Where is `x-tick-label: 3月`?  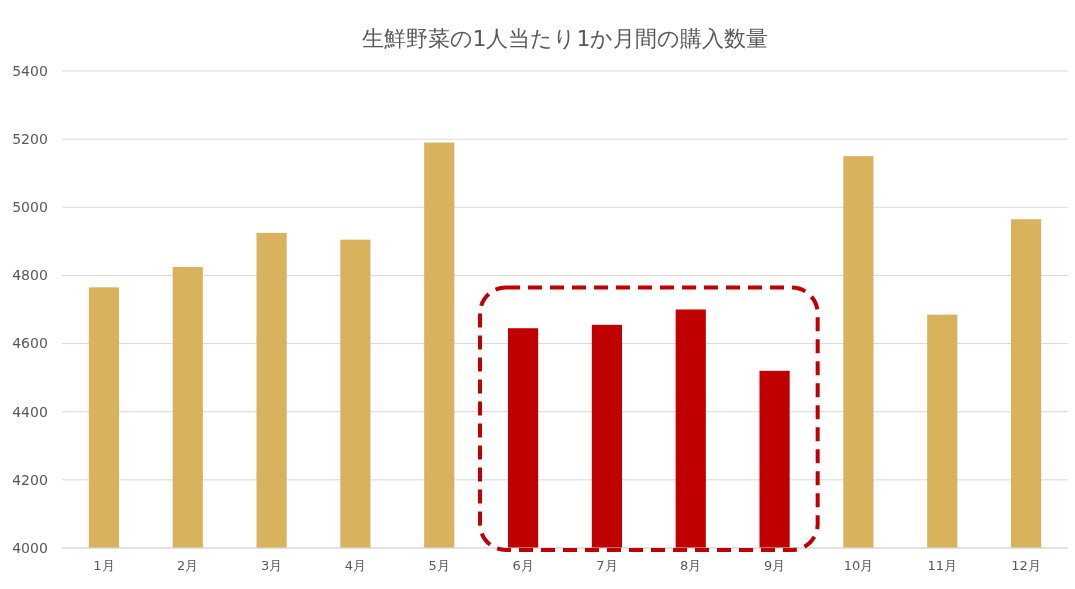 x-tick-label: 3月 is located at coordinates (271, 565).